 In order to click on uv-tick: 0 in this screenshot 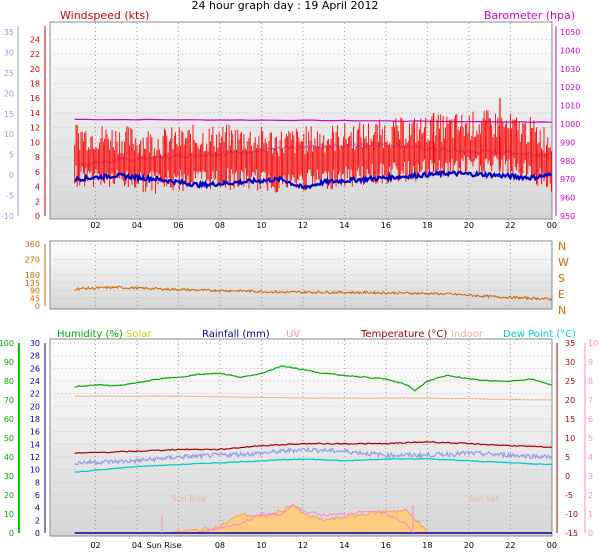, I will do `click(590, 533)`.